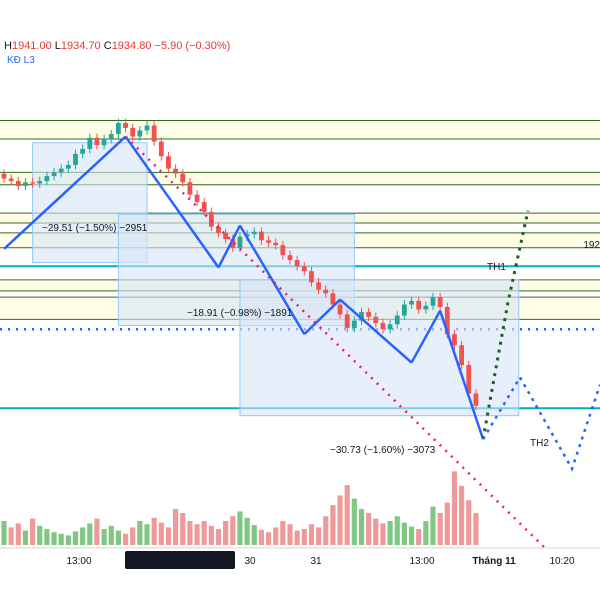  Describe the element at coordinates (31, 46) in the screenshot. I see `high-value: 1941.00` at that location.